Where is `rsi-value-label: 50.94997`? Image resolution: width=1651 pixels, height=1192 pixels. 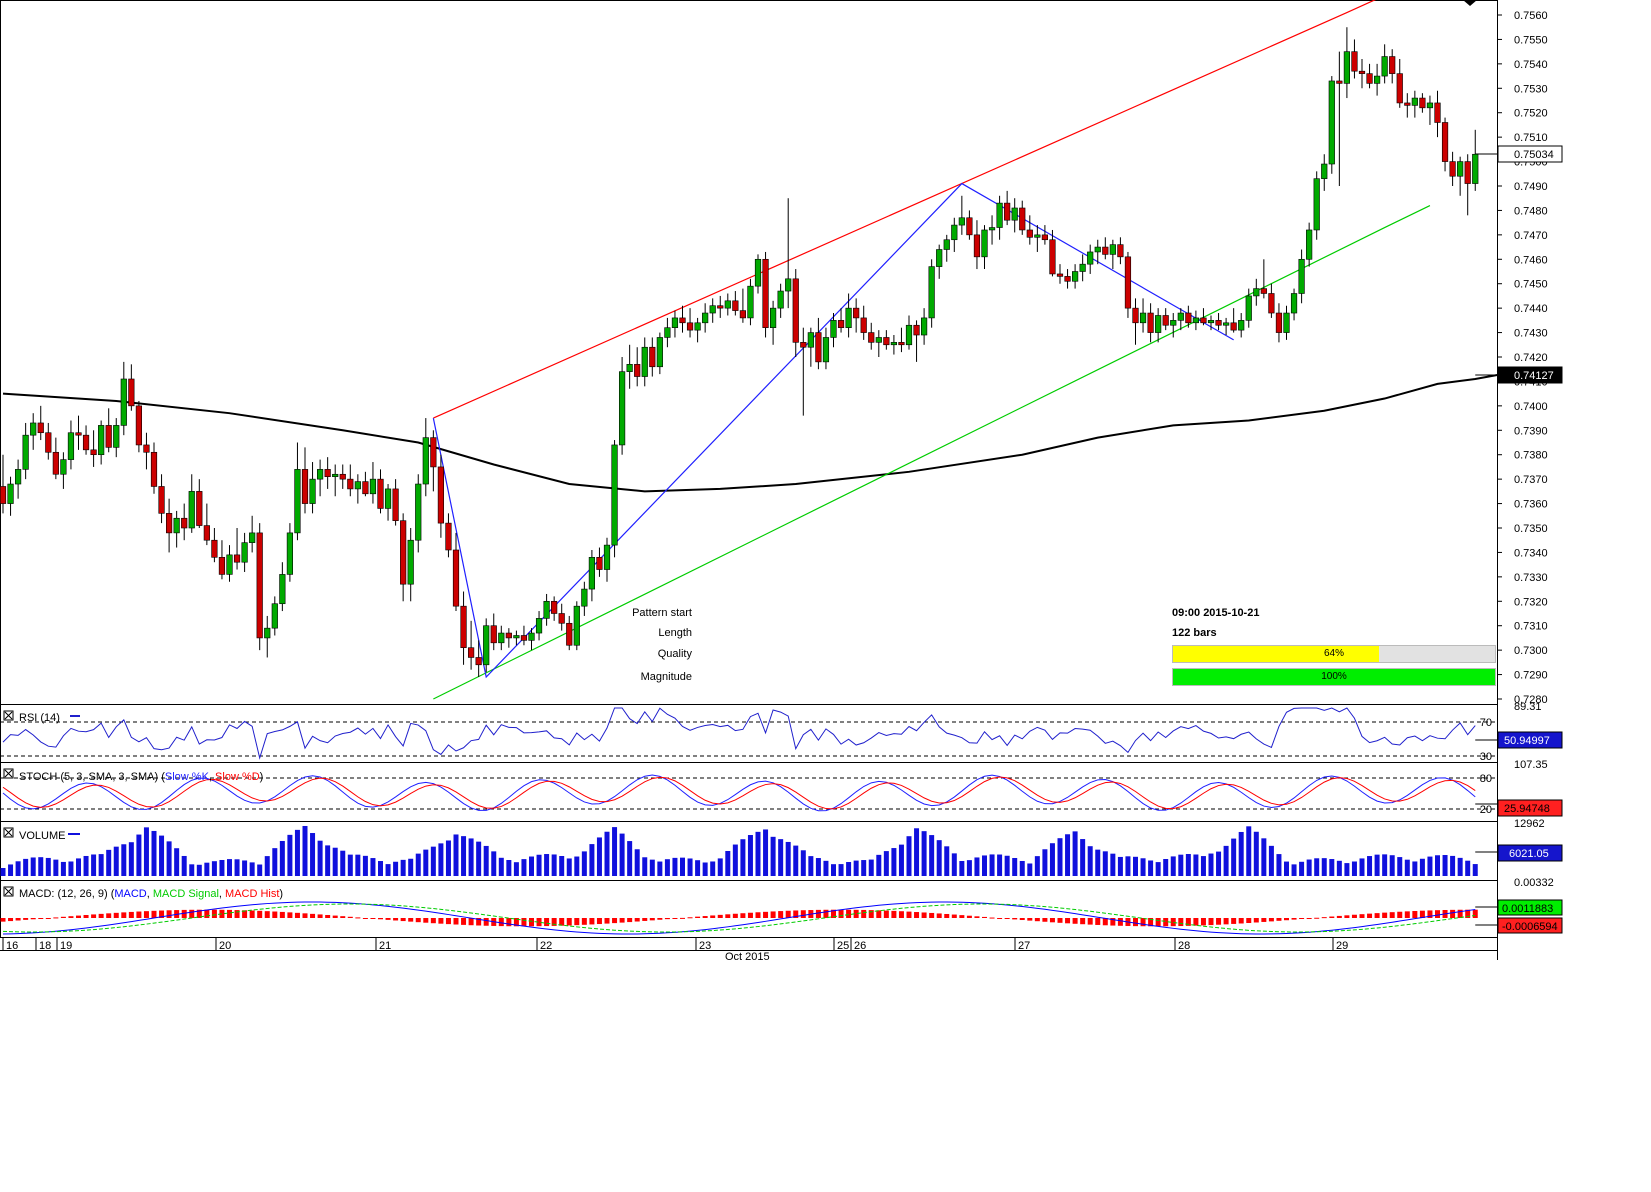 rsi-value-label: 50.94997 is located at coordinates (1527, 741).